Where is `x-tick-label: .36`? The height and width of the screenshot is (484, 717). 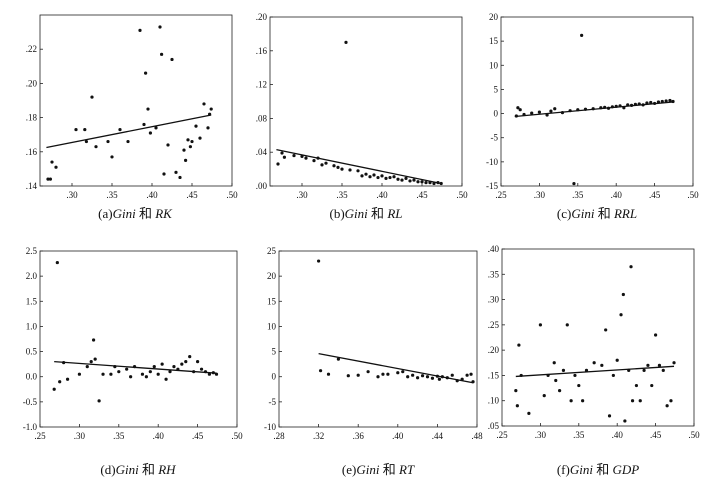
x-tick-label: .36 is located at coordinates (359, 436).